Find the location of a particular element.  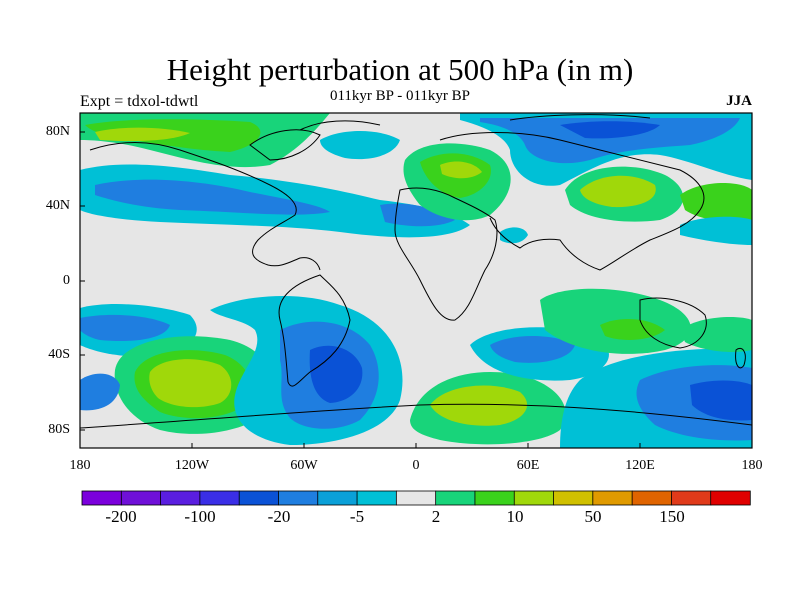

colorbar-label: 50 is located at coordinates (593, 516).